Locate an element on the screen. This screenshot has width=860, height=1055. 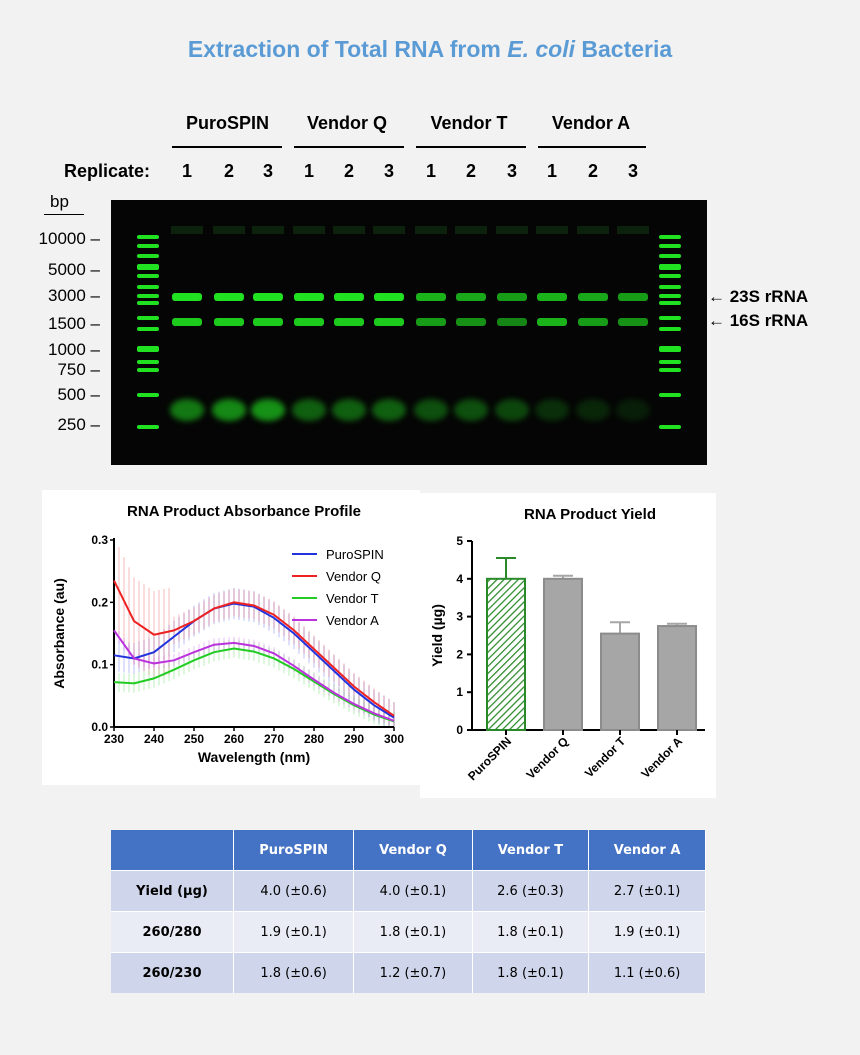
x-tick-label: PuroSPIN is located at coordinates (489, 758).